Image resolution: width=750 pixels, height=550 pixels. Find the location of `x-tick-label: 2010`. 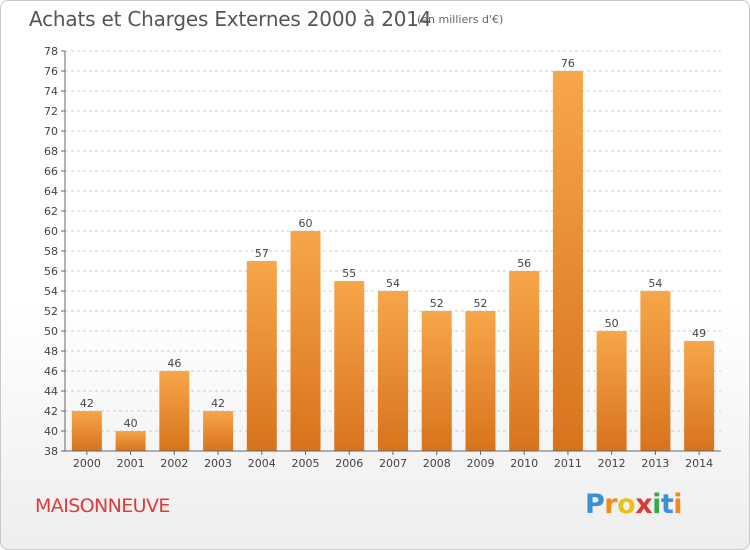

x-tick-label: 2010 is located at coordinates (524, 463).